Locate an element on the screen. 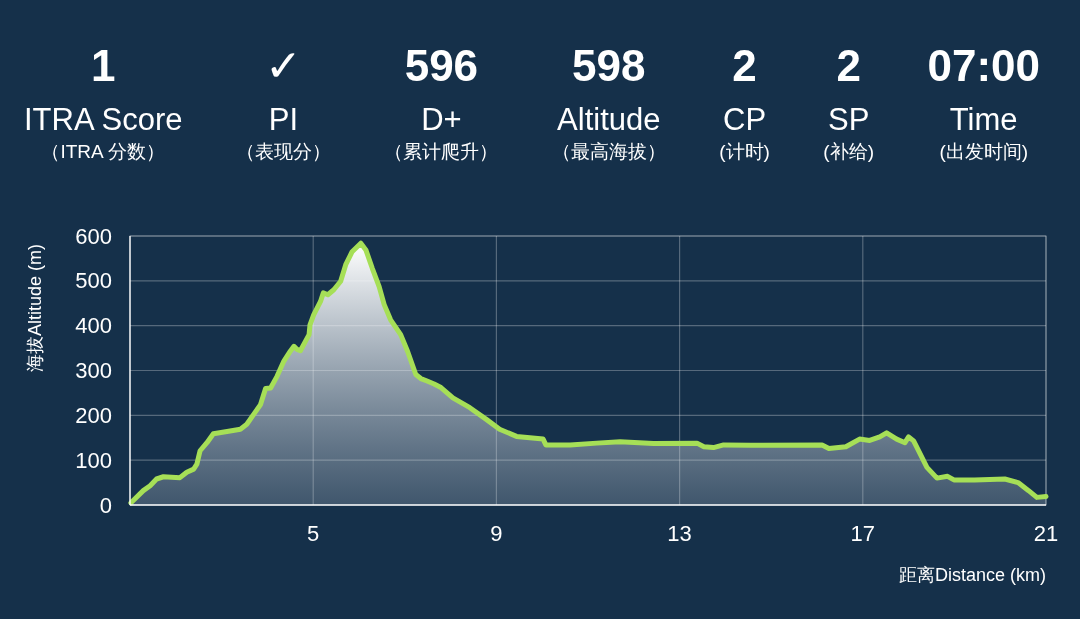 This screenshot has width=1080, height=619. text: (计时) is located at coordinates (744, 152).